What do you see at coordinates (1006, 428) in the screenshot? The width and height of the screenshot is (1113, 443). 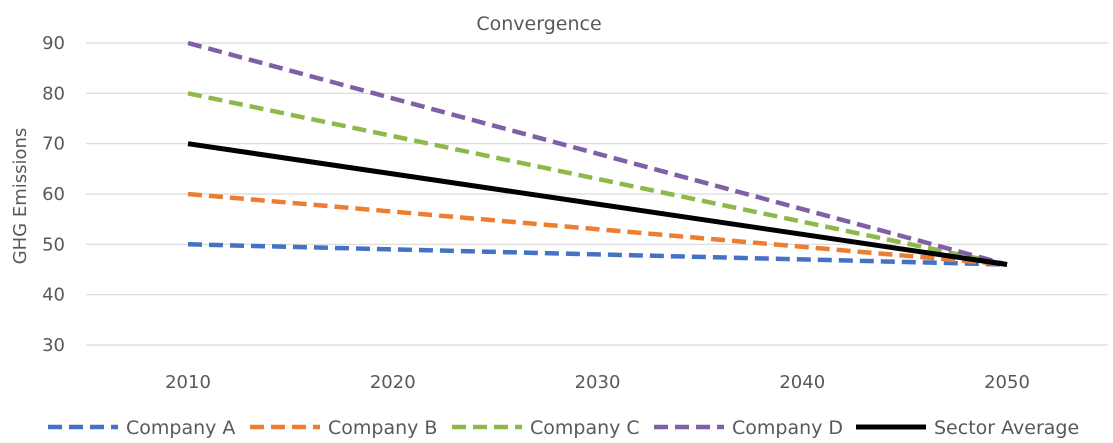 I see `legend-label: Sector Average` at bounding box center [1006, 428].